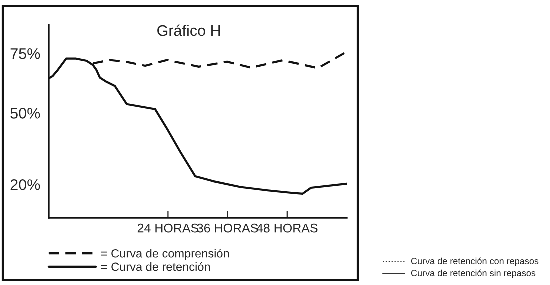 This screenshot has width=550, height=285. What do you see at coordinates (155, 267) in the screenshot?
I see `legend-label: = Curva de retención` at bounding box center [155, 267].